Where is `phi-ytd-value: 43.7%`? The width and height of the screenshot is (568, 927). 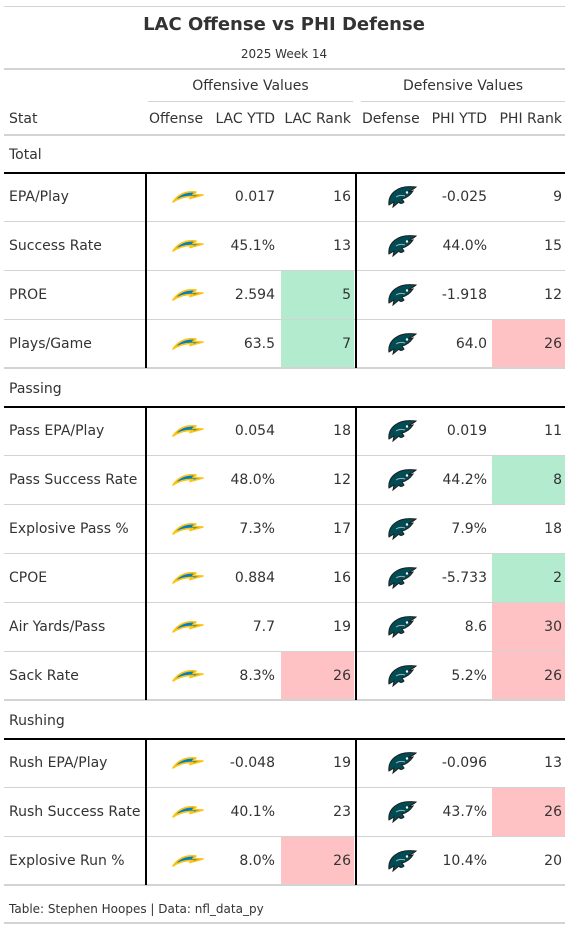 phi-ytd-value: 43.7% is located at coordinates (464, 812).